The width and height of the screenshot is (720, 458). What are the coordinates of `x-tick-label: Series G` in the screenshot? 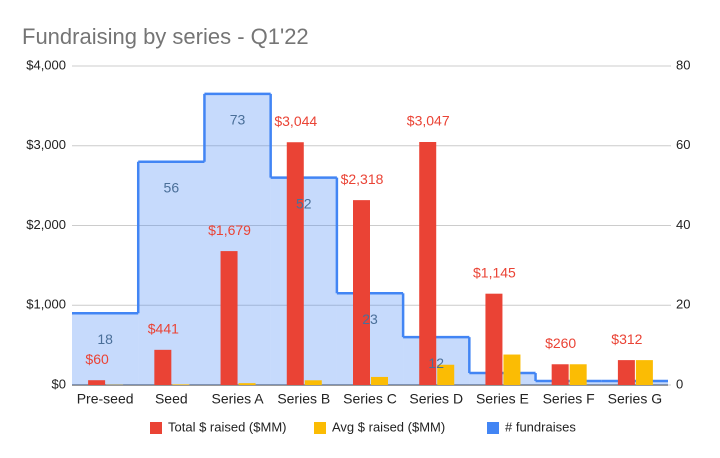 It's located at (635, 399).